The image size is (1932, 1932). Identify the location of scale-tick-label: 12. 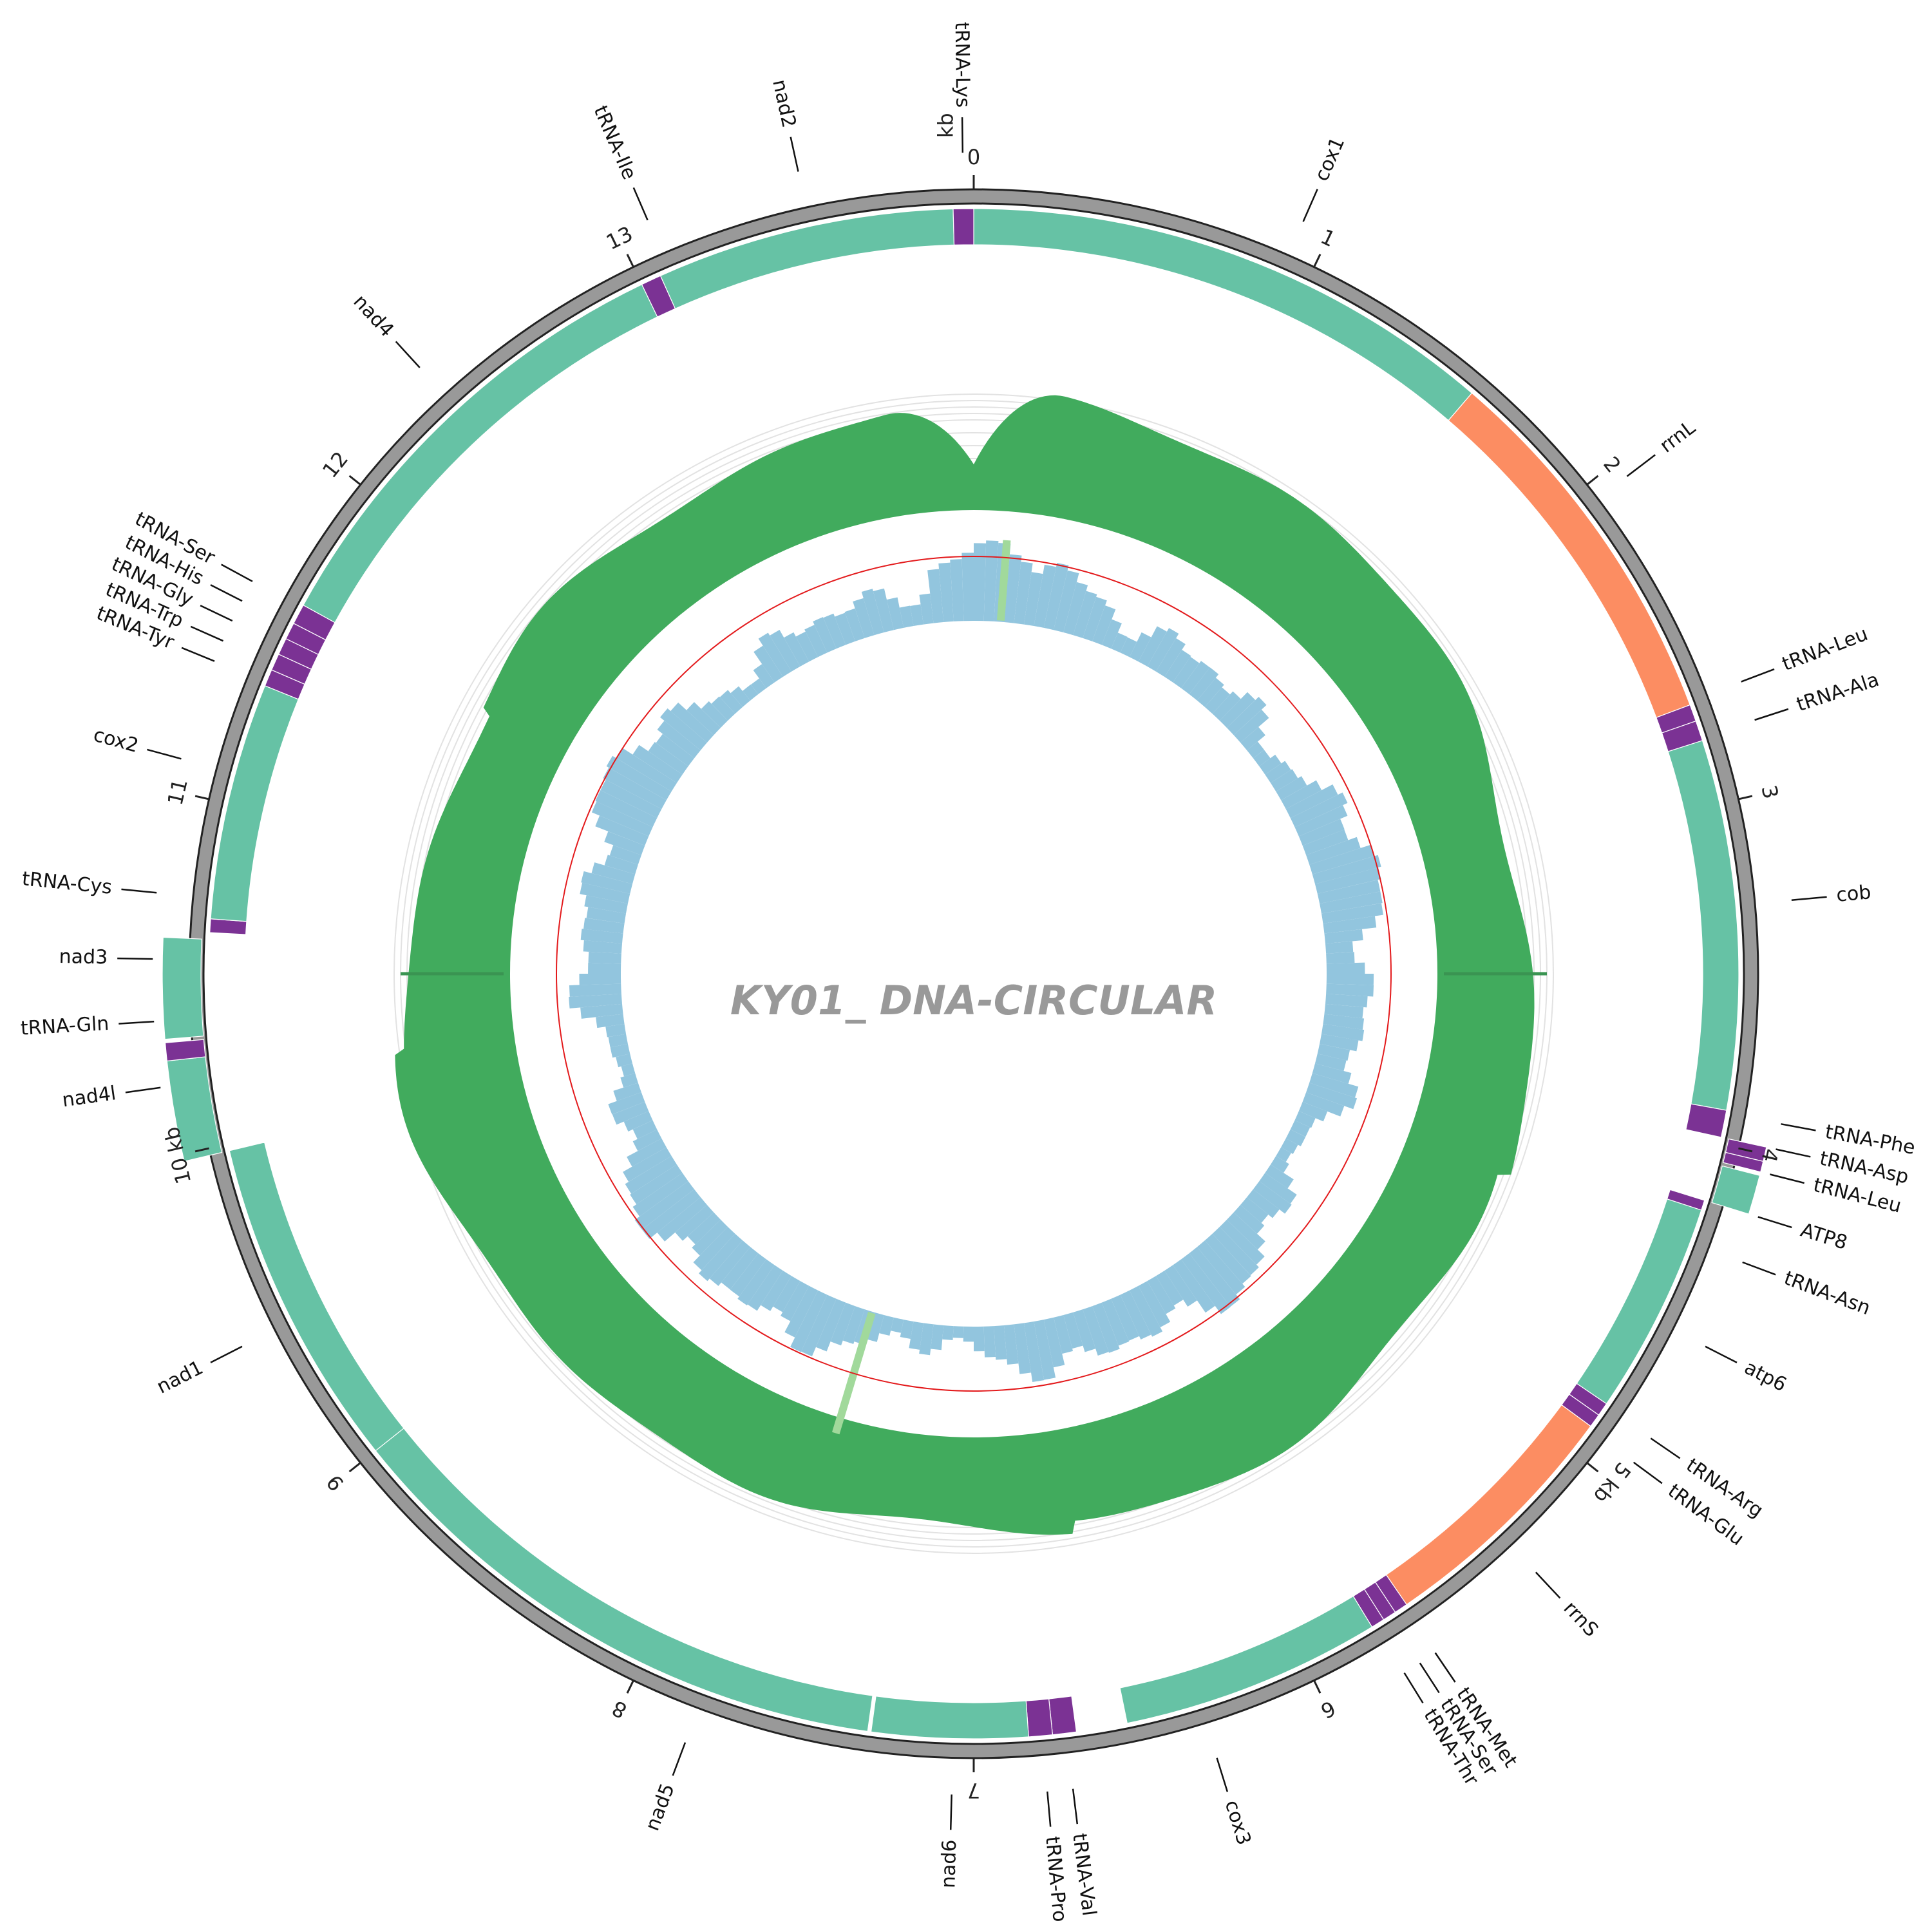
(335, 465).